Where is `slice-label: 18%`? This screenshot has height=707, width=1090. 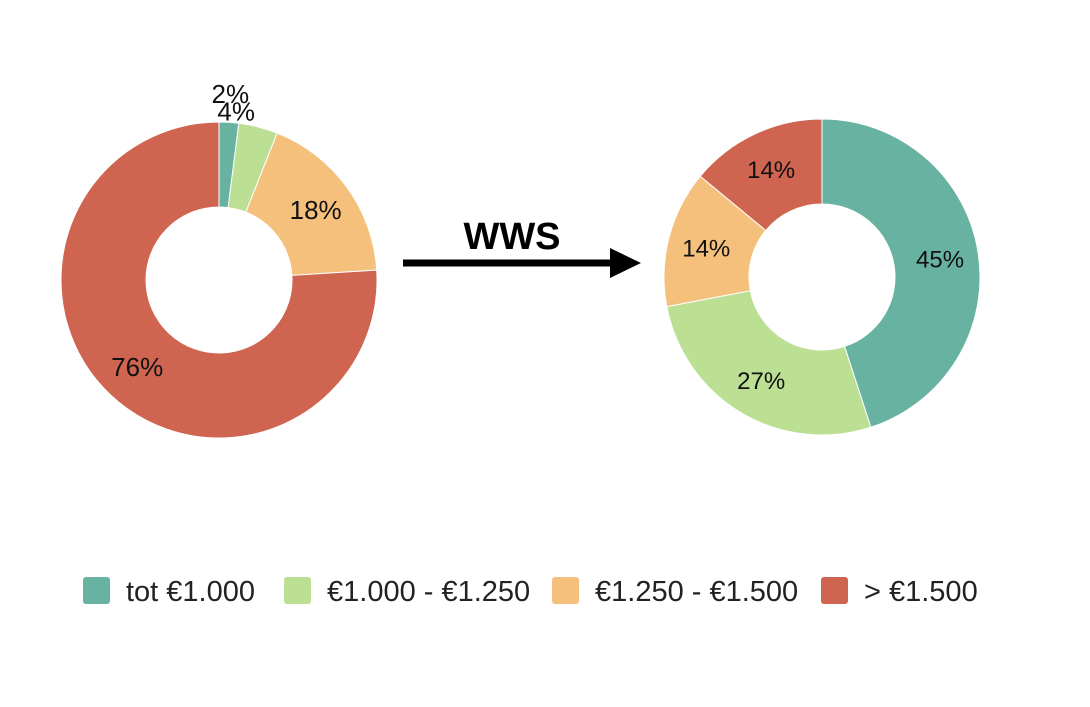 slice-label: 18% is located at coordinates (316, 210).